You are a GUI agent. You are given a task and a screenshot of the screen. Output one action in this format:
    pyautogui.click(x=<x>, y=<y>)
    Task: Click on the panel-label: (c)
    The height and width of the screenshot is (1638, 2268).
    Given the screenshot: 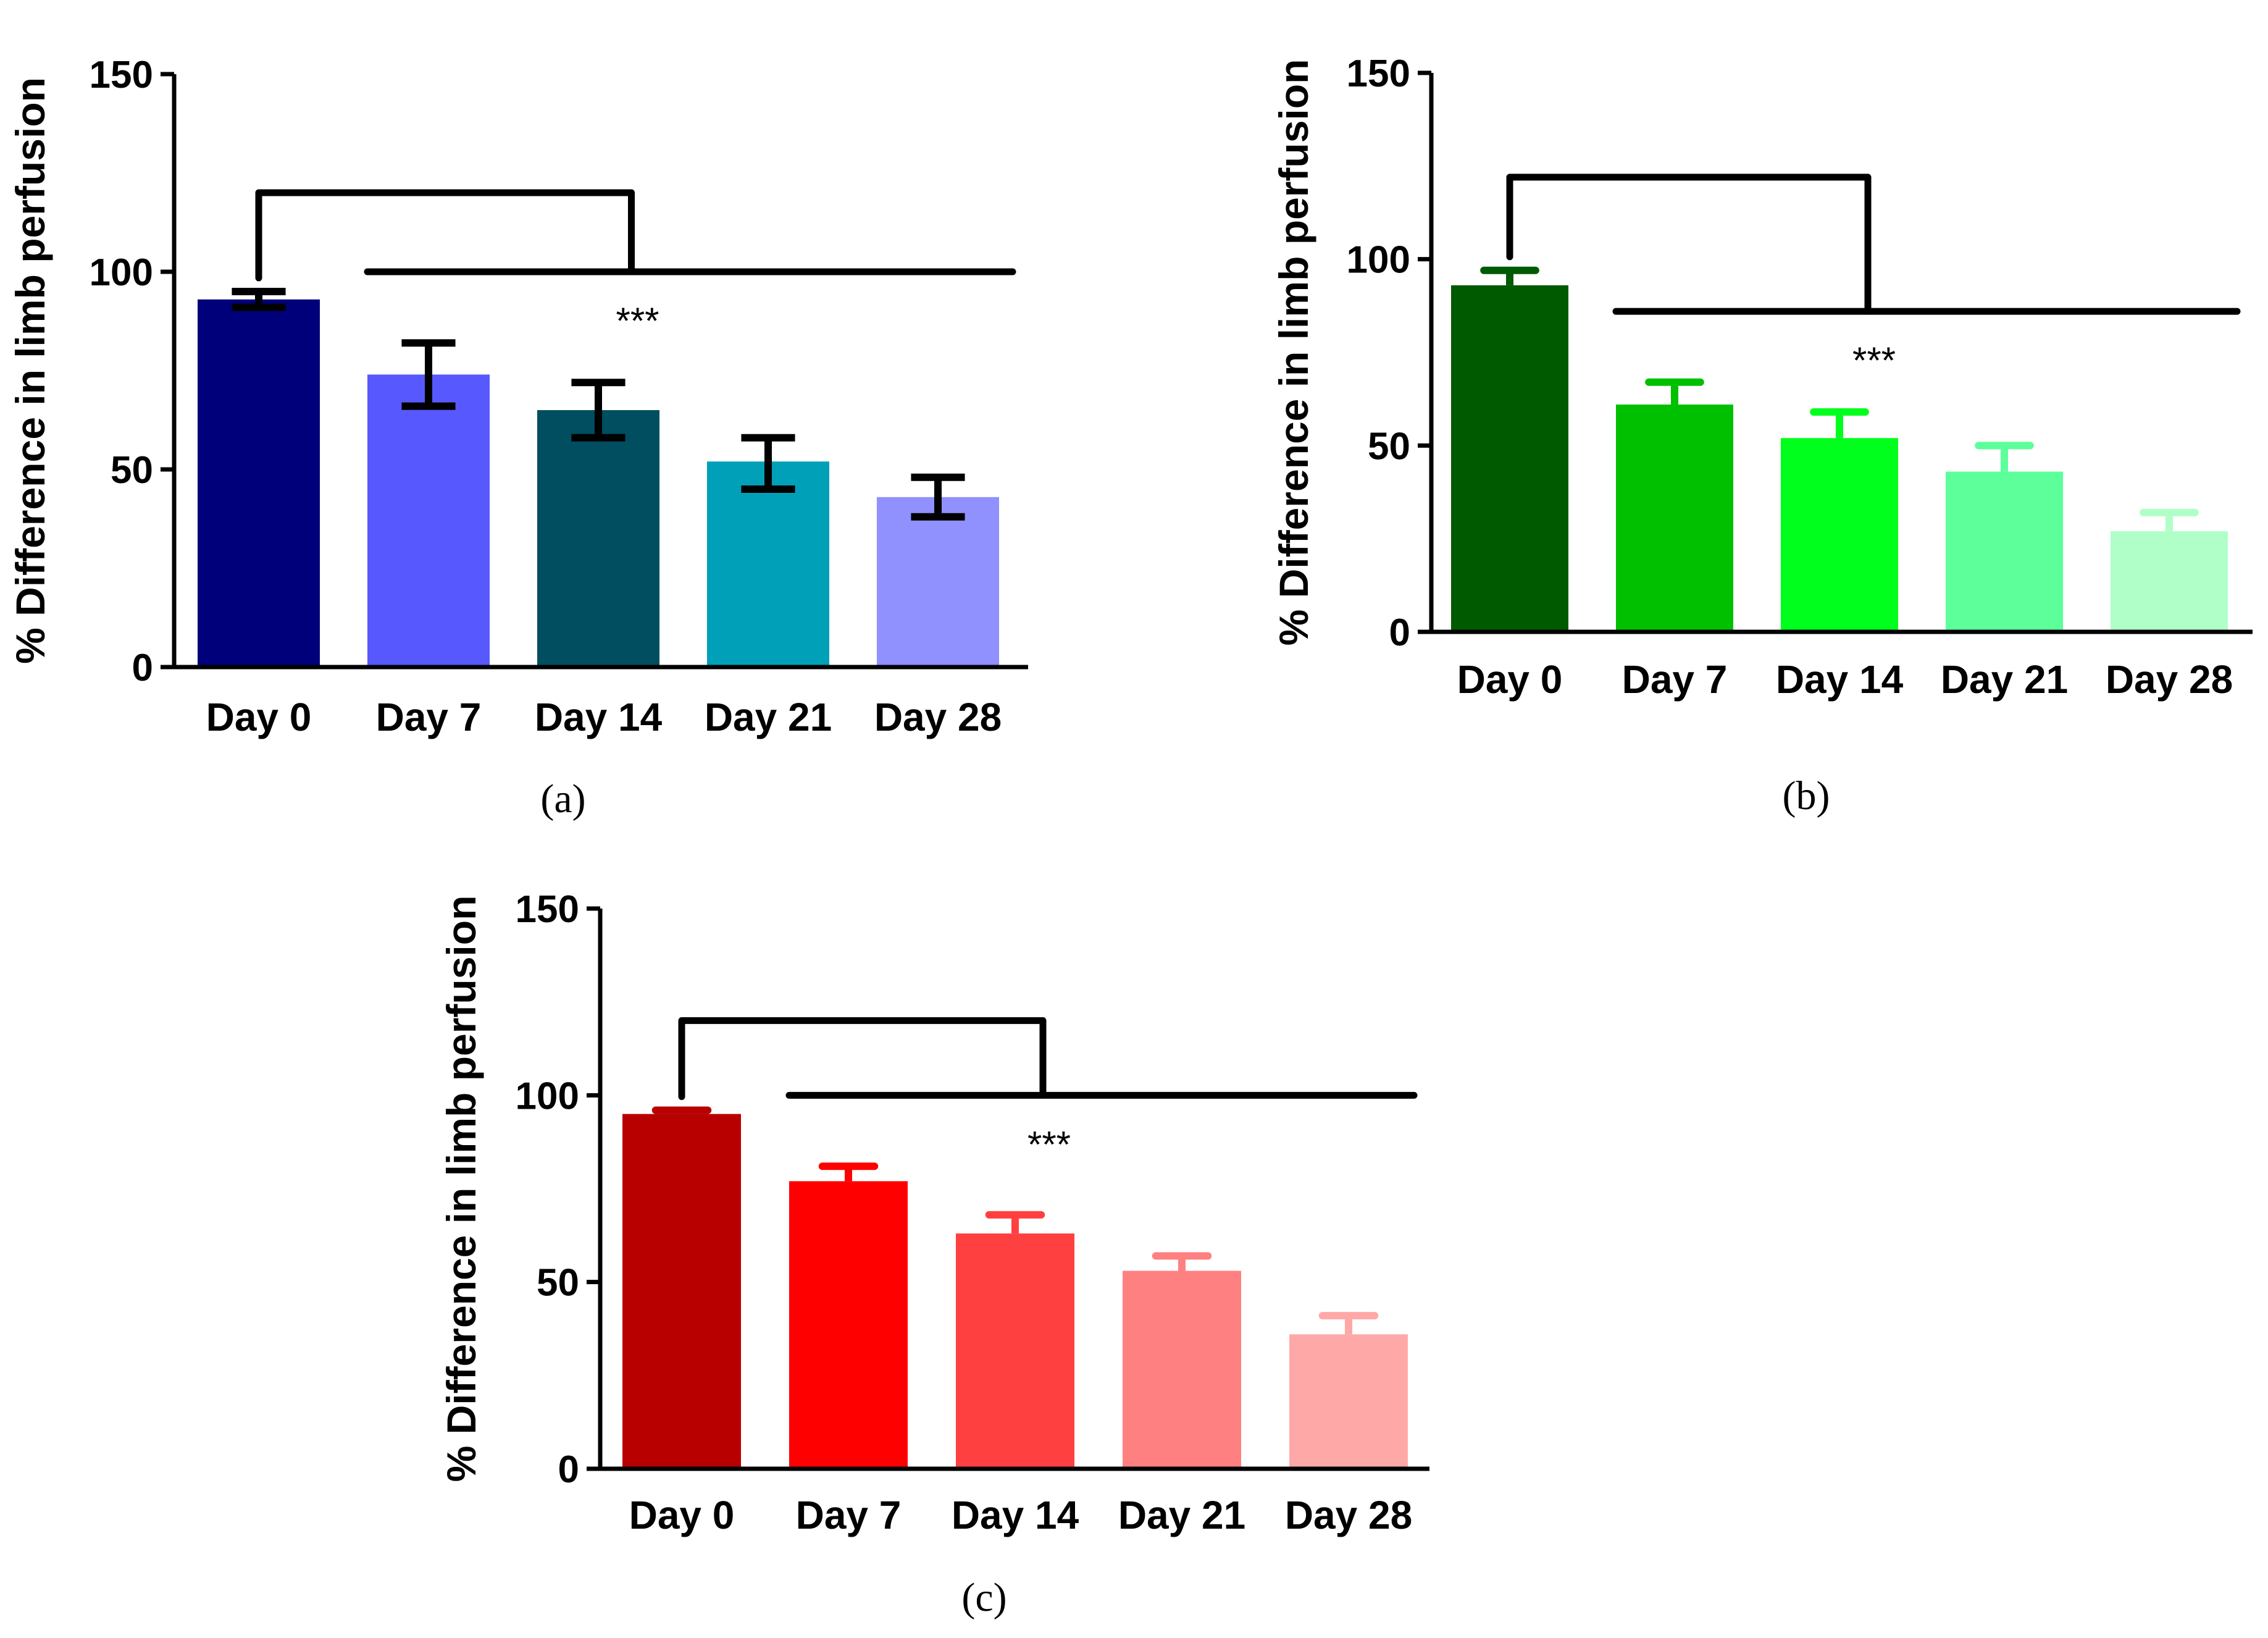 What is the action you would take?
    pyautogui.click(x=983, y=1598)
    